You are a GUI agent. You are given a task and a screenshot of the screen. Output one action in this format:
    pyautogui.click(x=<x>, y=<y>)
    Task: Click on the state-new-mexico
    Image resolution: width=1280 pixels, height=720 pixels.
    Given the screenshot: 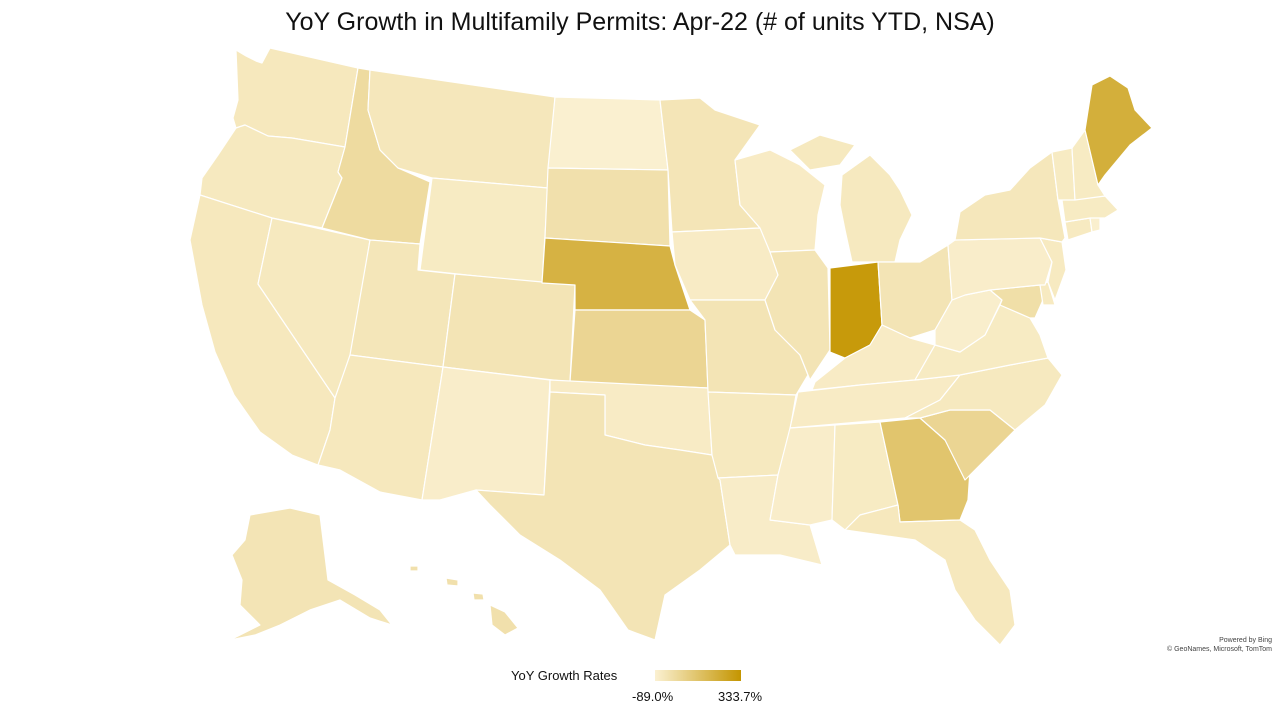 What is the action you would take?
    pyautogui.click(x=486, y=433)
    